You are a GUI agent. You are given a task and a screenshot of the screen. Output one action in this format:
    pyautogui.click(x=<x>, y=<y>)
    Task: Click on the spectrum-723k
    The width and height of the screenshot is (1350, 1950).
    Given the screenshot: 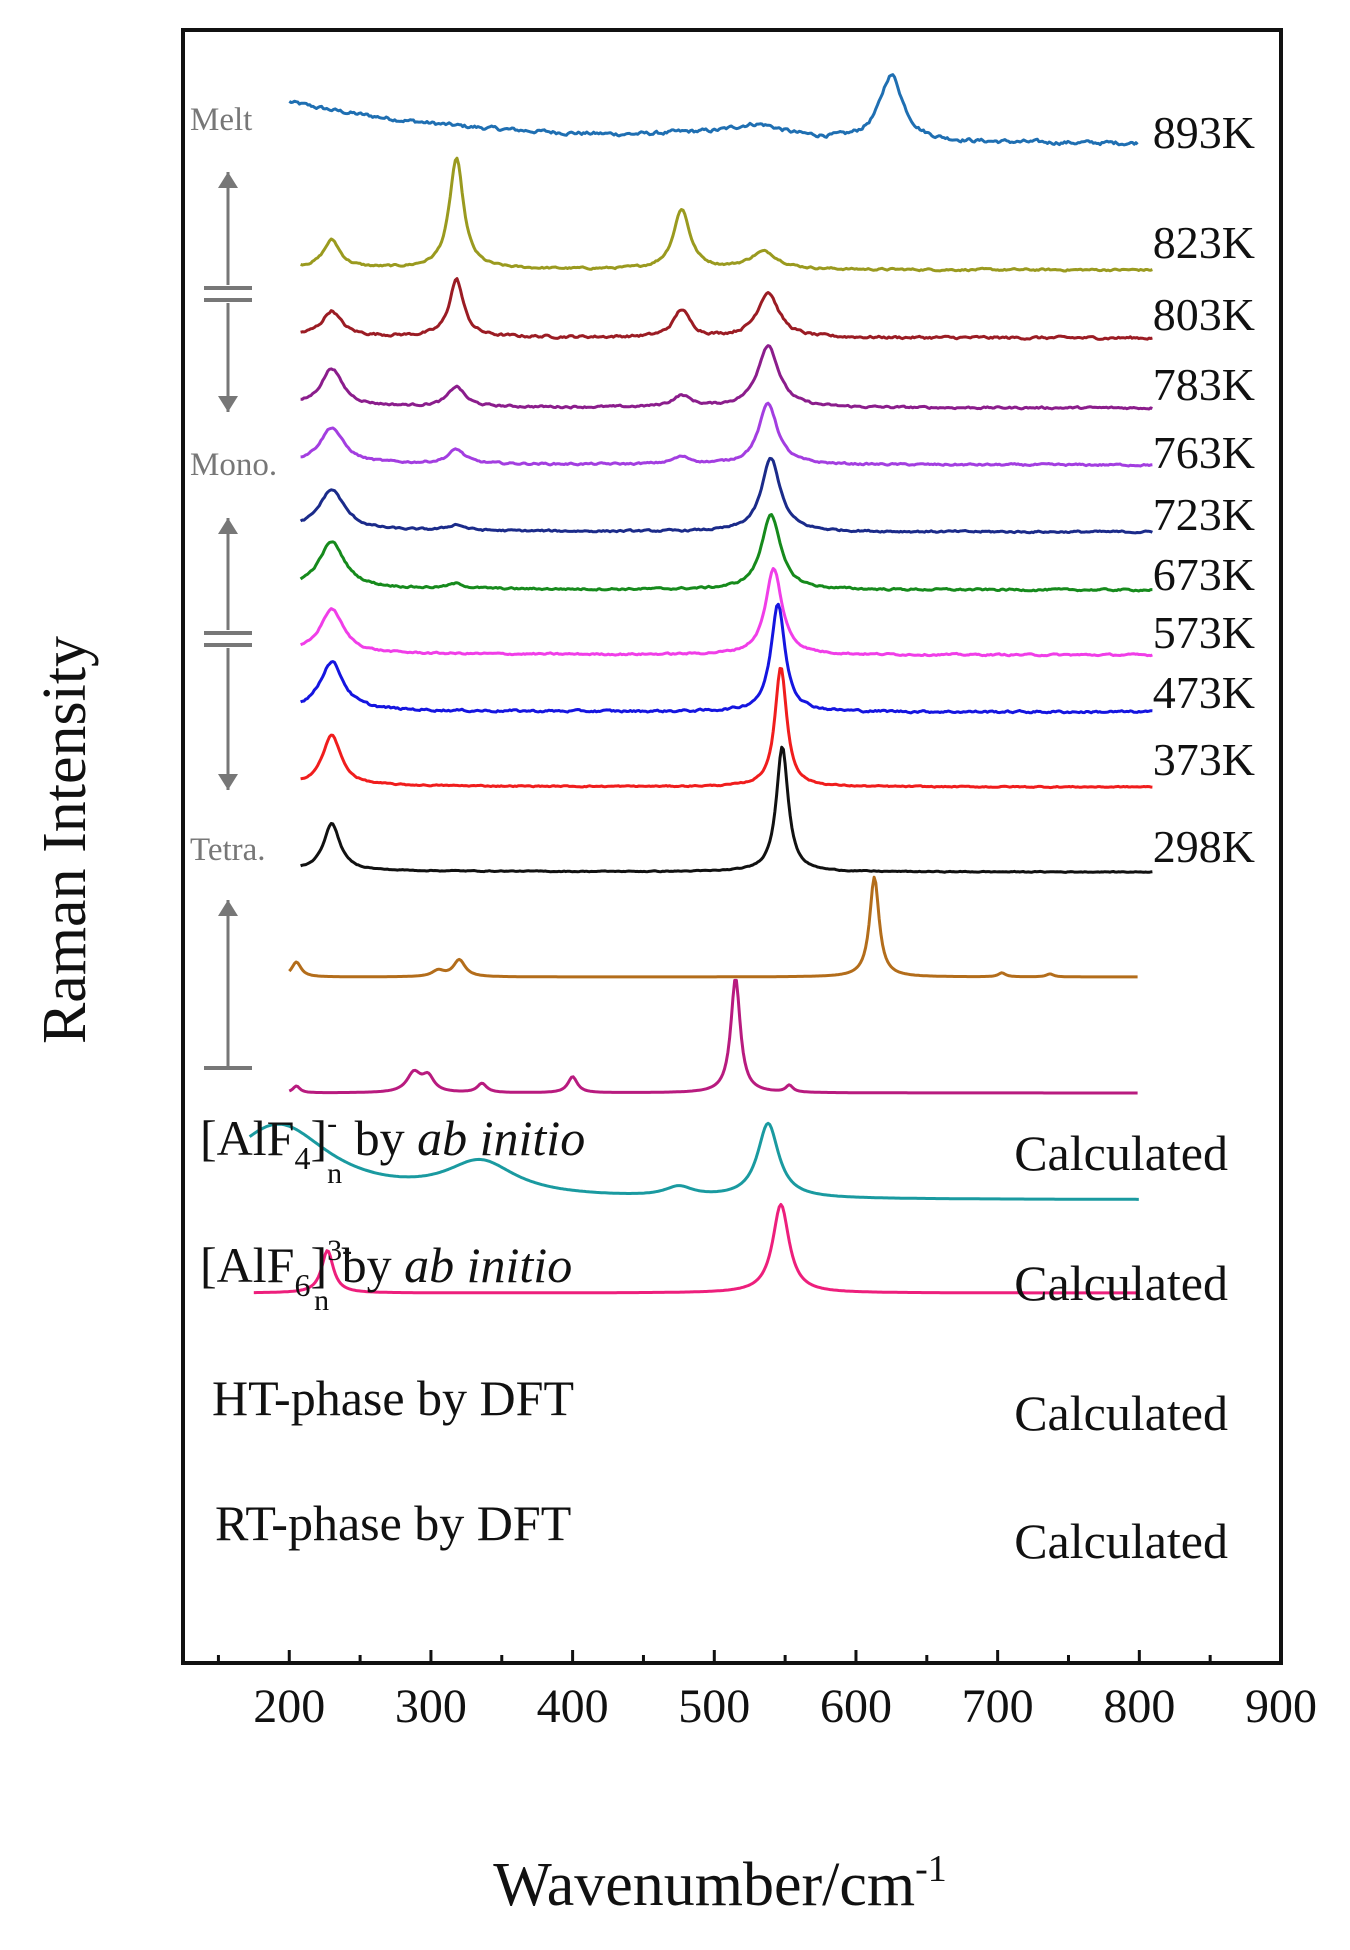 What is the action you would take?
    pyautogui.click(x=726, y=495)
    